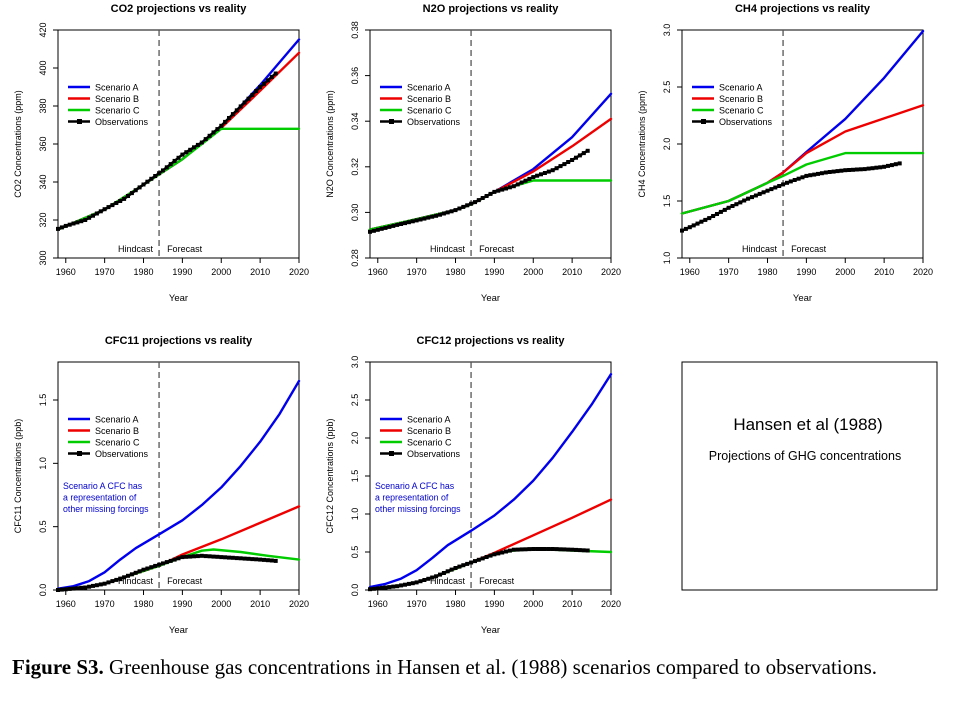 Image resolution: width=963 pixels, height=724 pixels. I want to click on y-tick-label-380: 380, so click(43, 105).